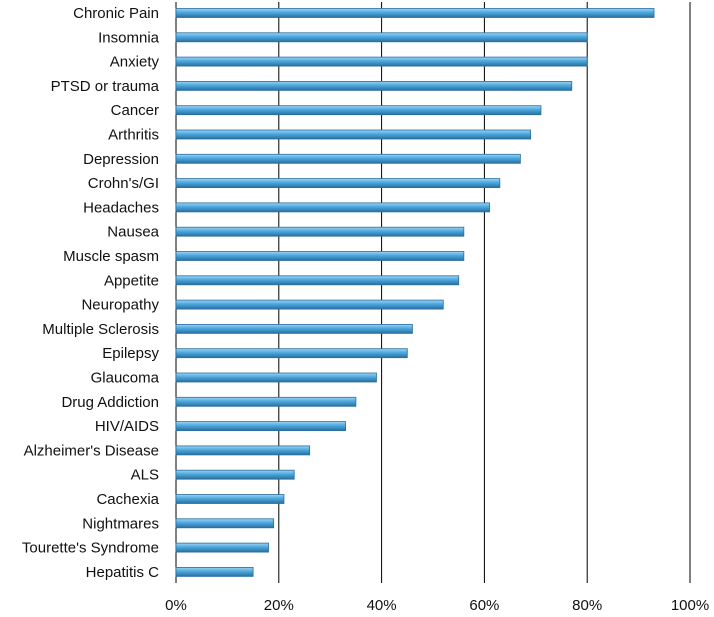 The image size is (714, 617). What do you see at coordinates (100, 329) in the screenshot?
I see `category-label: Multiple Sclerosis` at bounding box center [100, 329].